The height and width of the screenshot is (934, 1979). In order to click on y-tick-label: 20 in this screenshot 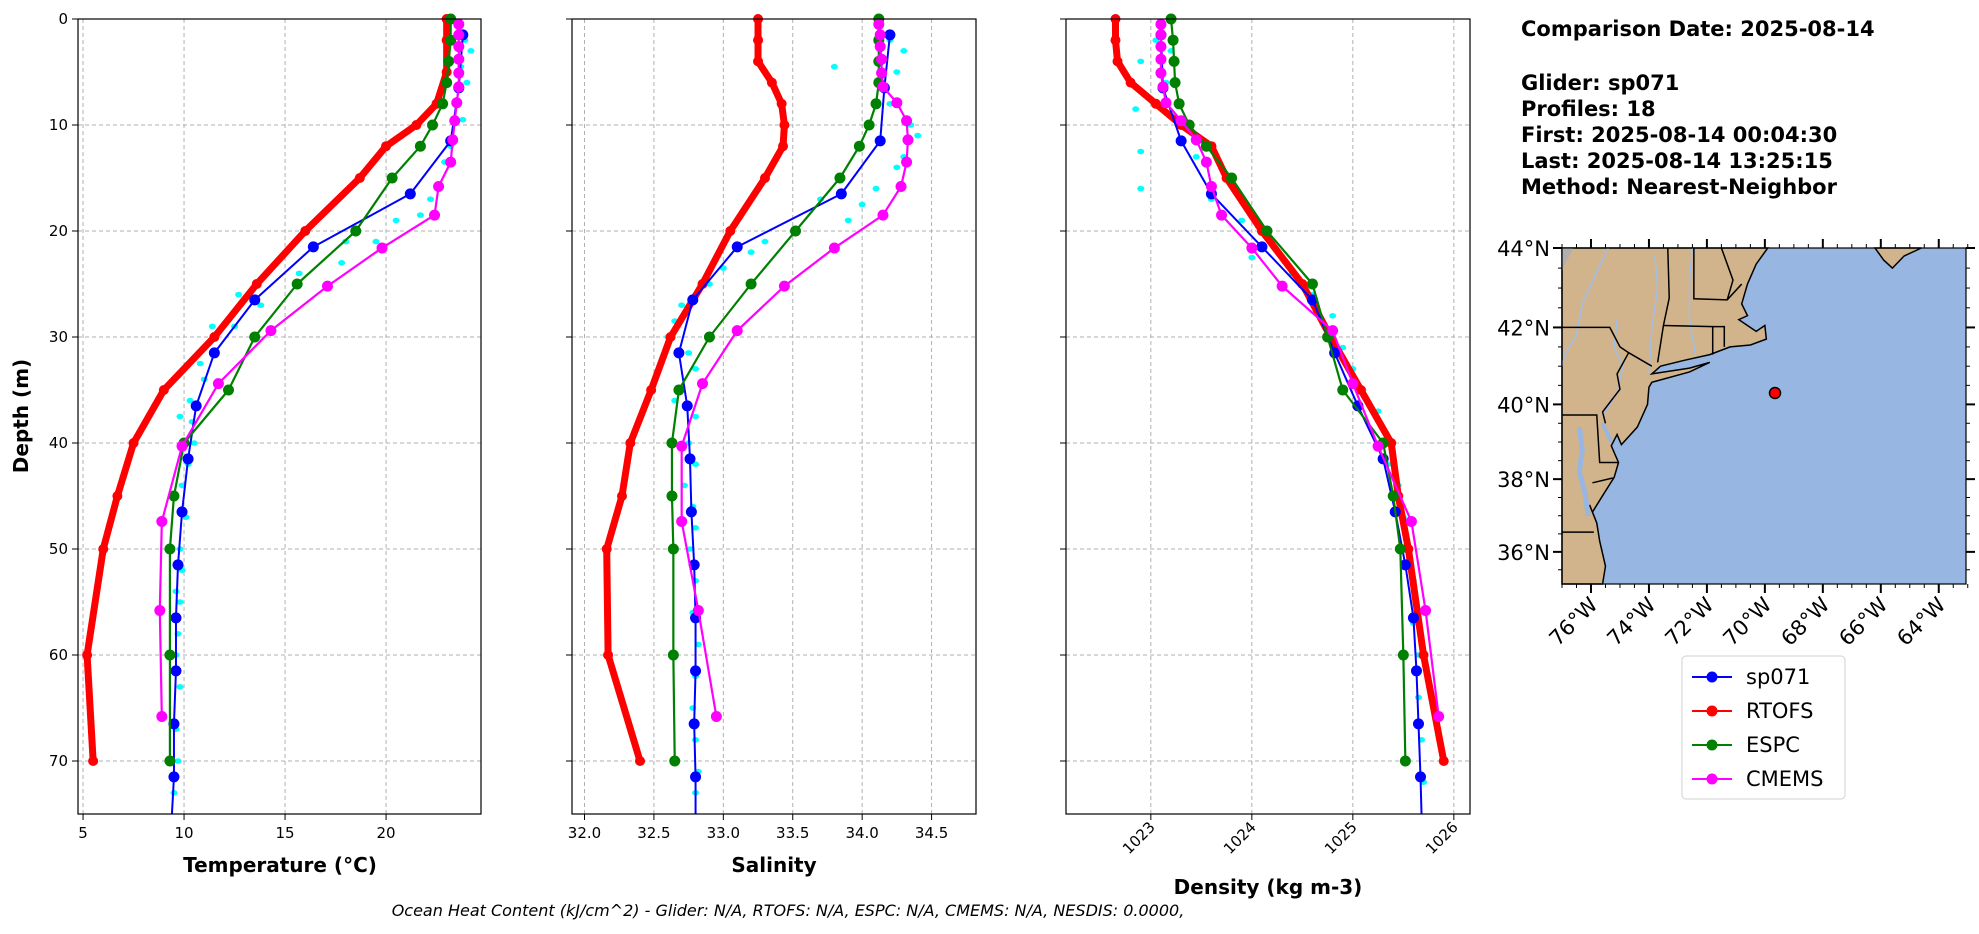, I will do `click(58, 231)`.